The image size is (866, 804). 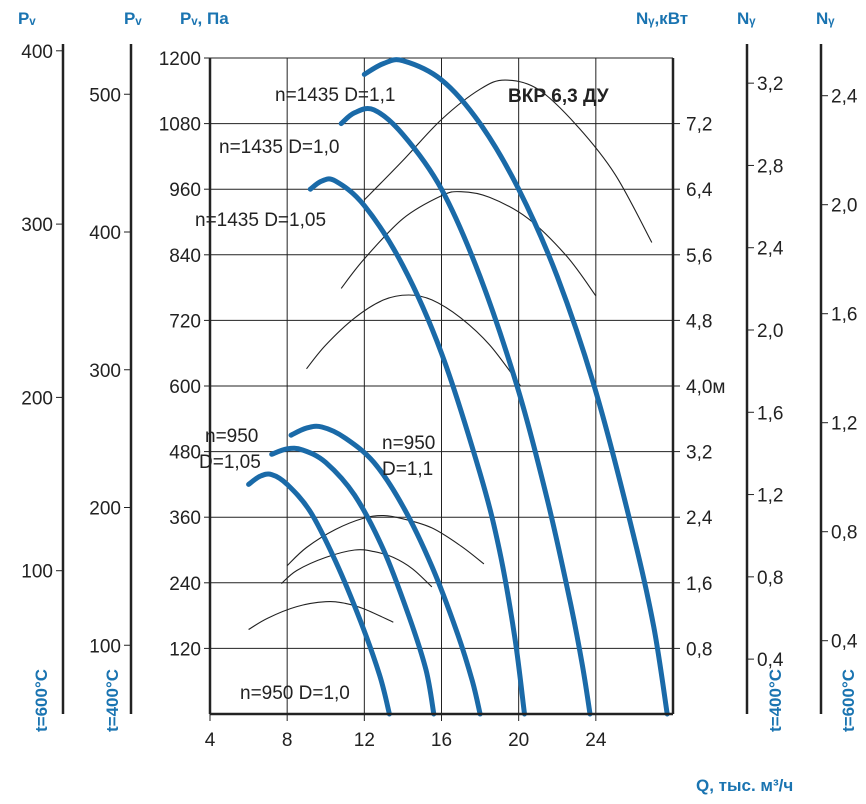 What do you see at coordinates (133, 18) in the screenshot?
I see `pv-400-axis-header: Pᵥ` at bounding box center [133, 18].